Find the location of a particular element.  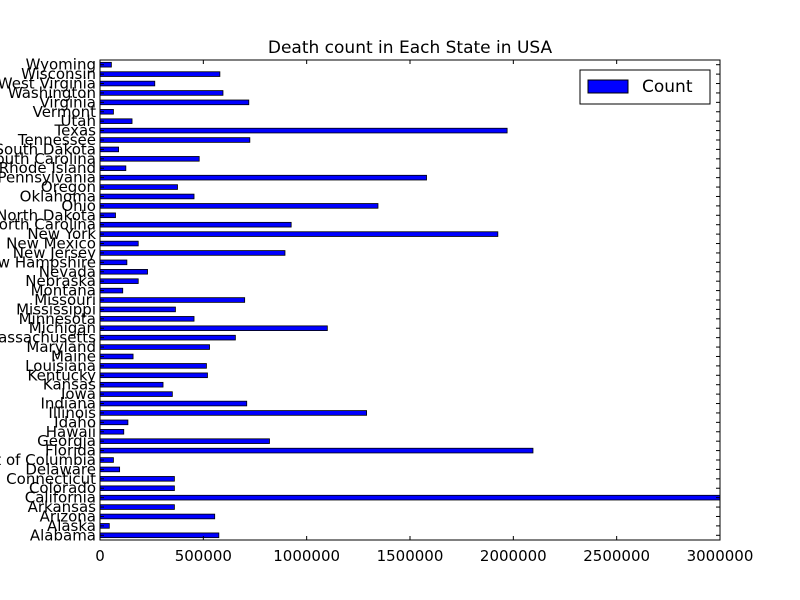

bar-kansas is located at coordinates (131, 384).